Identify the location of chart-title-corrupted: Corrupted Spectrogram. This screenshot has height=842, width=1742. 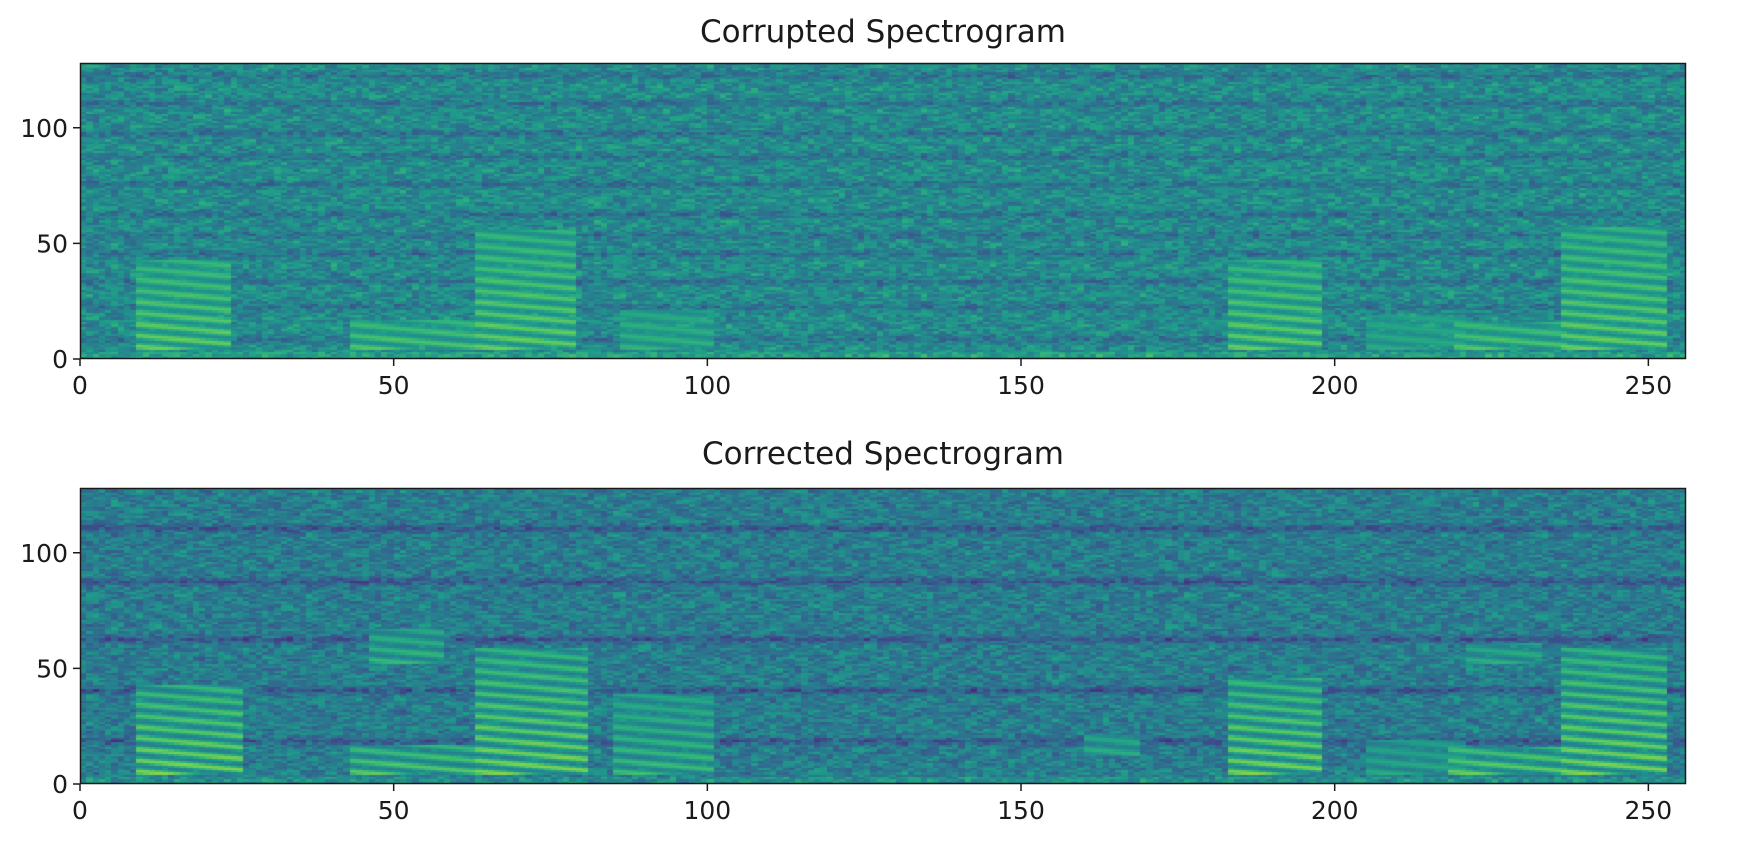
(883, 32).